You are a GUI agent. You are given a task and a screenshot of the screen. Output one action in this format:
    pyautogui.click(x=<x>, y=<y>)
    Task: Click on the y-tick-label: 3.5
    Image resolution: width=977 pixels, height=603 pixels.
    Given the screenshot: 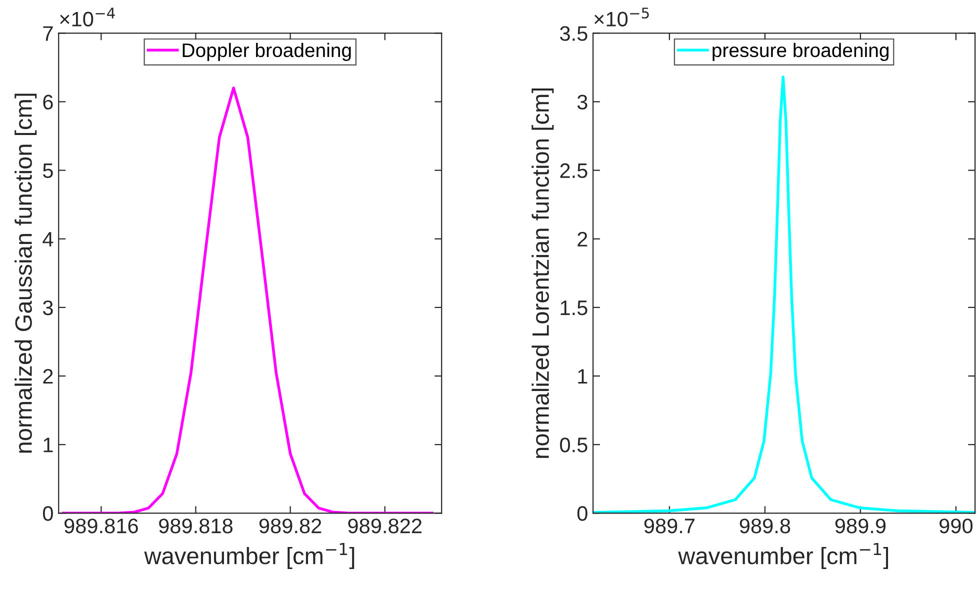 What is the action you would take?
    pyautogui.click(x=574, y=33)
    